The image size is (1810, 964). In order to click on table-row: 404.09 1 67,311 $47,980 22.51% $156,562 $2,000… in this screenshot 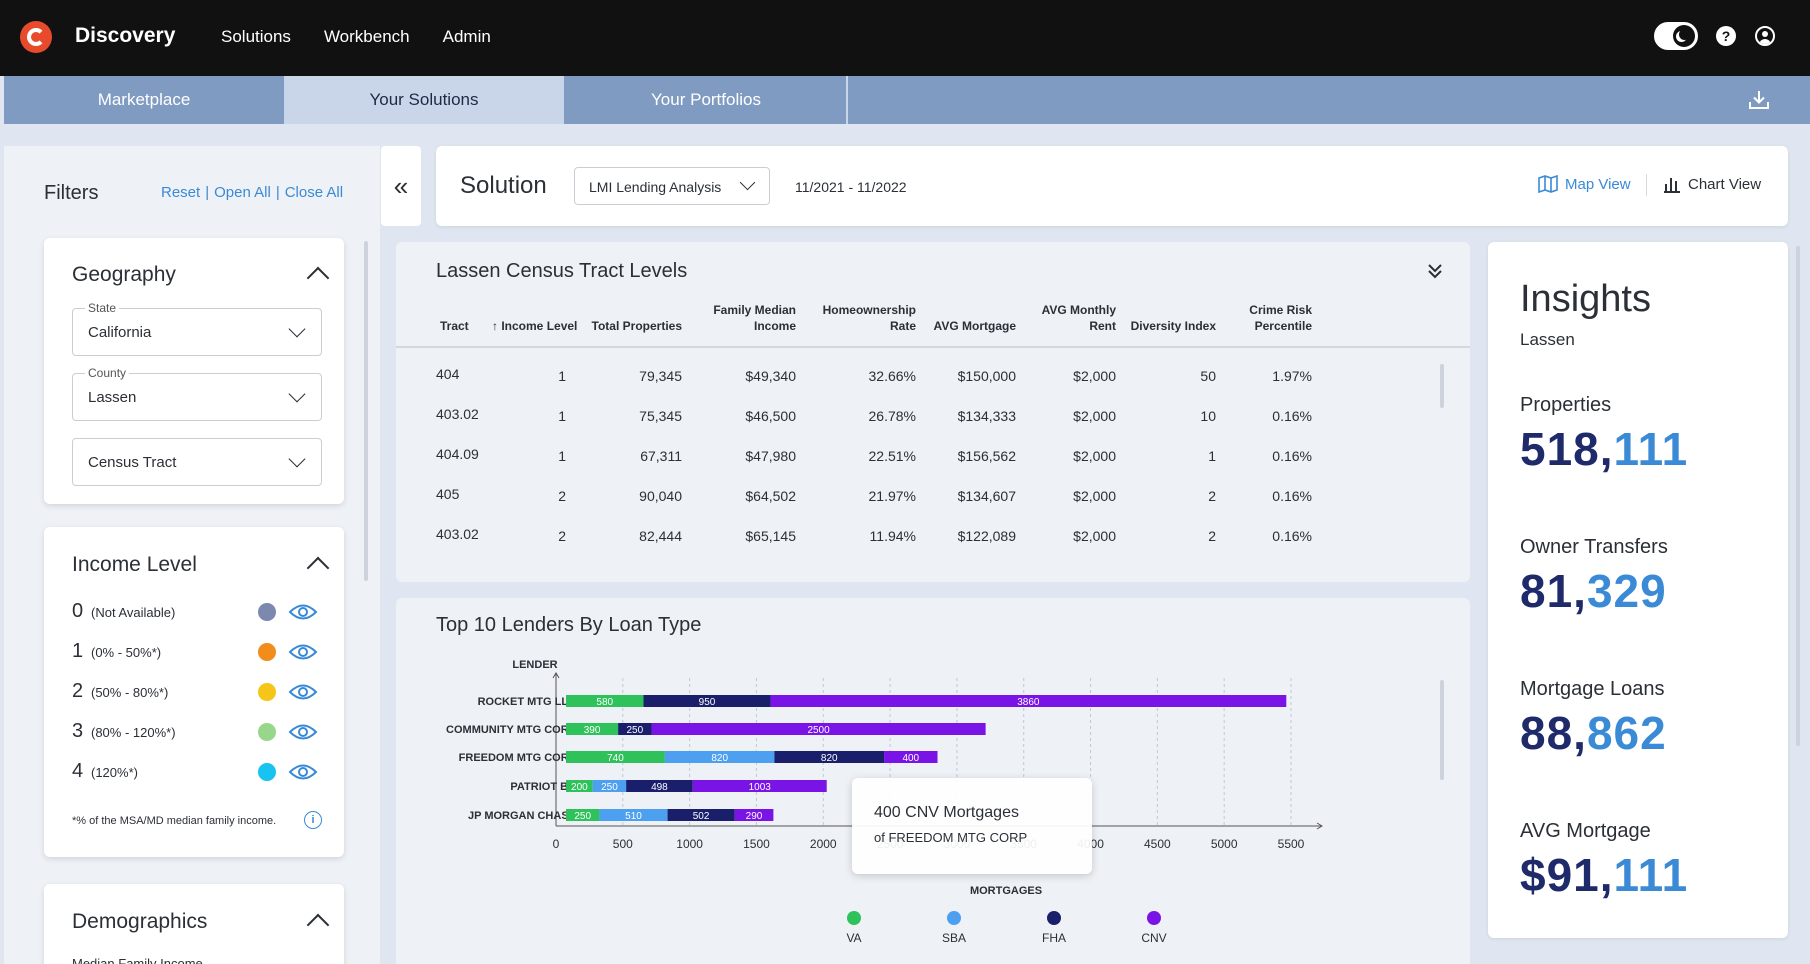, I will do `click(933, 466)`.